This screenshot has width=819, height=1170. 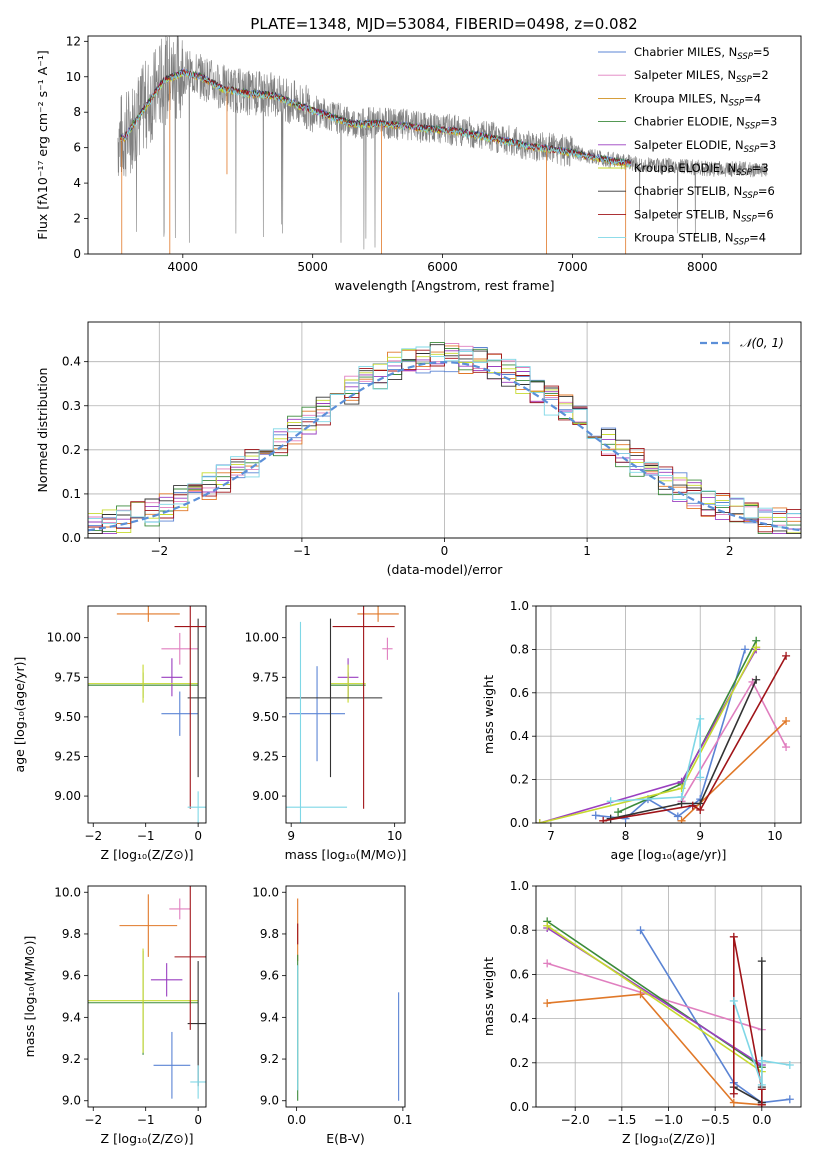 What do you see at coordinates (269, 1059) in the screenshot?
I see `y-tick-label: 9.2` at bounding box center [269, 1059].